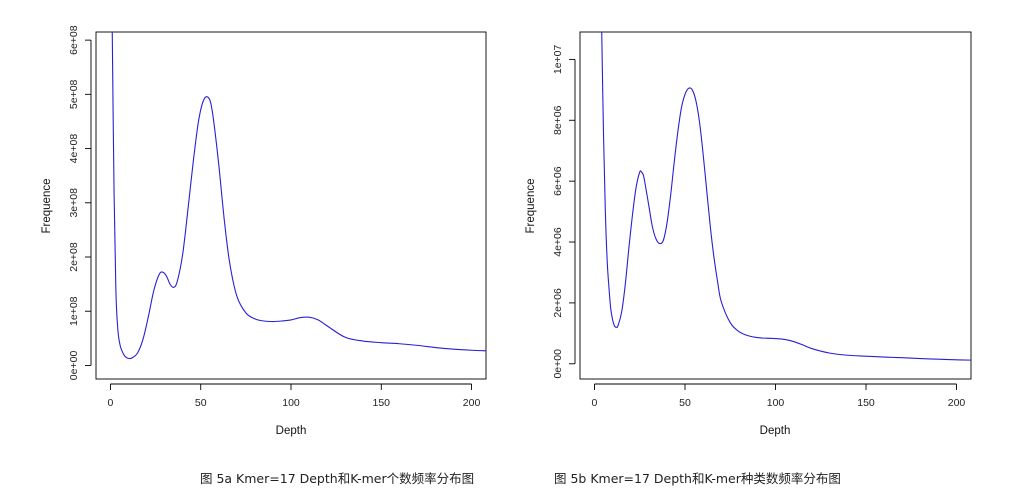 This screenshot has height=494, width=1012. Describe the element at coordinates (558, 181) in the screenshot. I see `chart-5b-y-tick-label: 6e+06` at that location.